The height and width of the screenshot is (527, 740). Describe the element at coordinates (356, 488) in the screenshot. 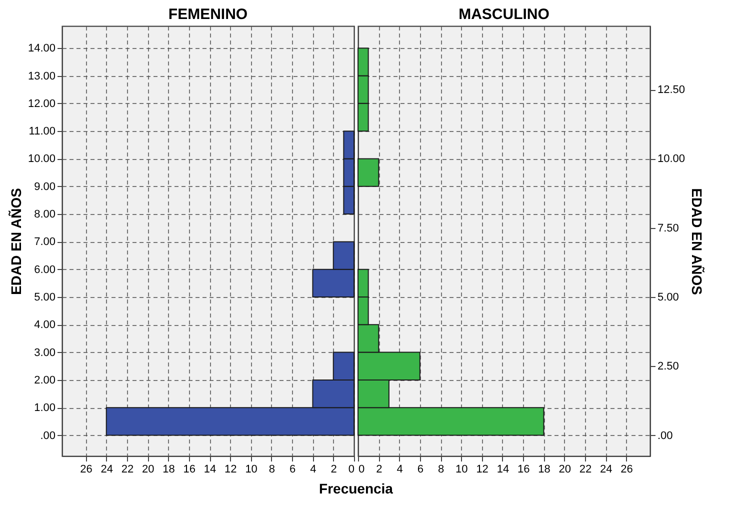

I see `x-axis-title: Frecuencia` at that location.